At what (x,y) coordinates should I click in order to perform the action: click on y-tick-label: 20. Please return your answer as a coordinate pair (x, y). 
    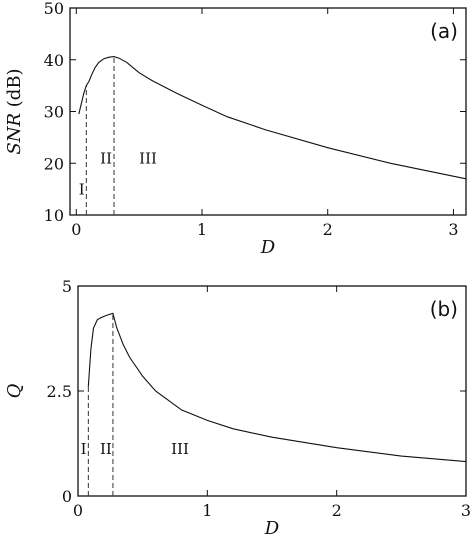
    Looking at the image, I should click on (54, 163).